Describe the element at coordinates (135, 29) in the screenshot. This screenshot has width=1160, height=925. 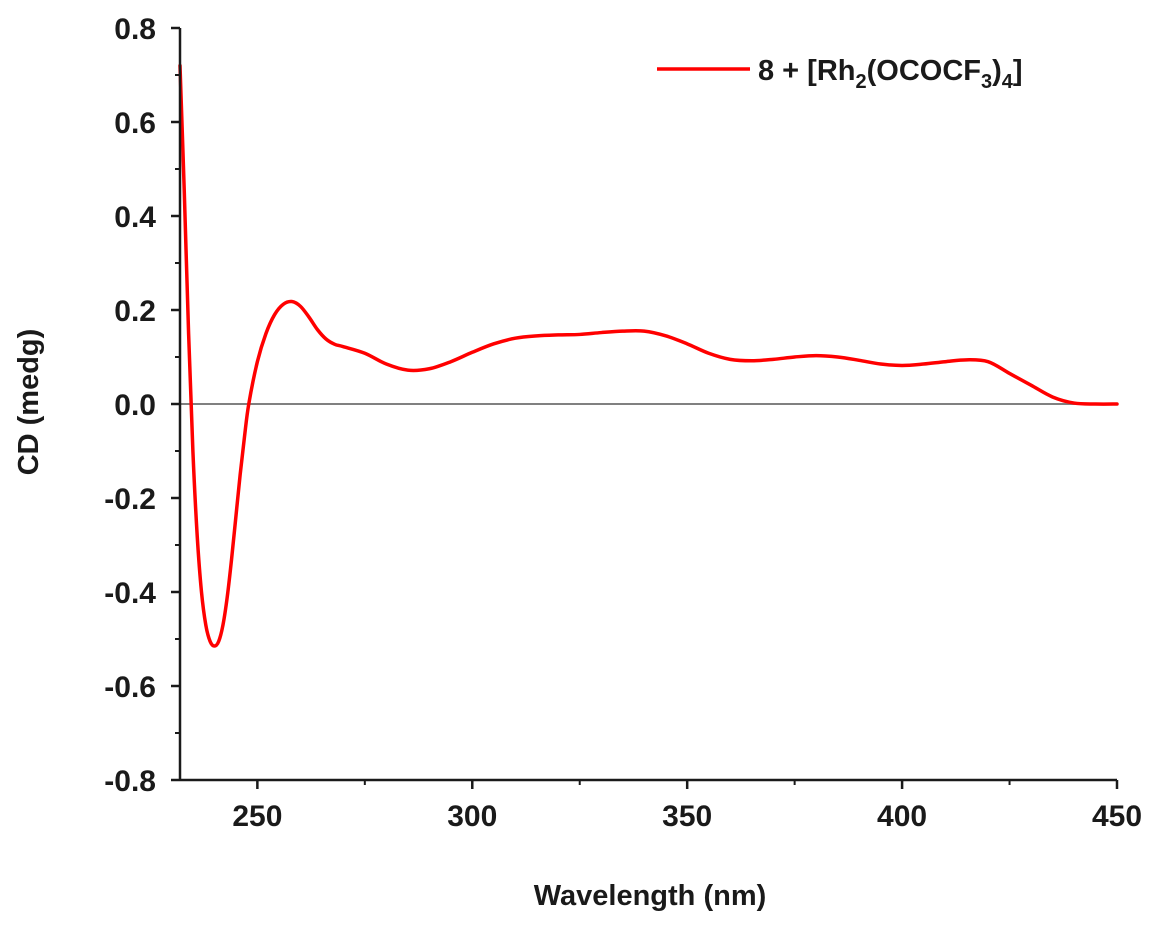
I see `y-tick-label: 0.8` at that location.